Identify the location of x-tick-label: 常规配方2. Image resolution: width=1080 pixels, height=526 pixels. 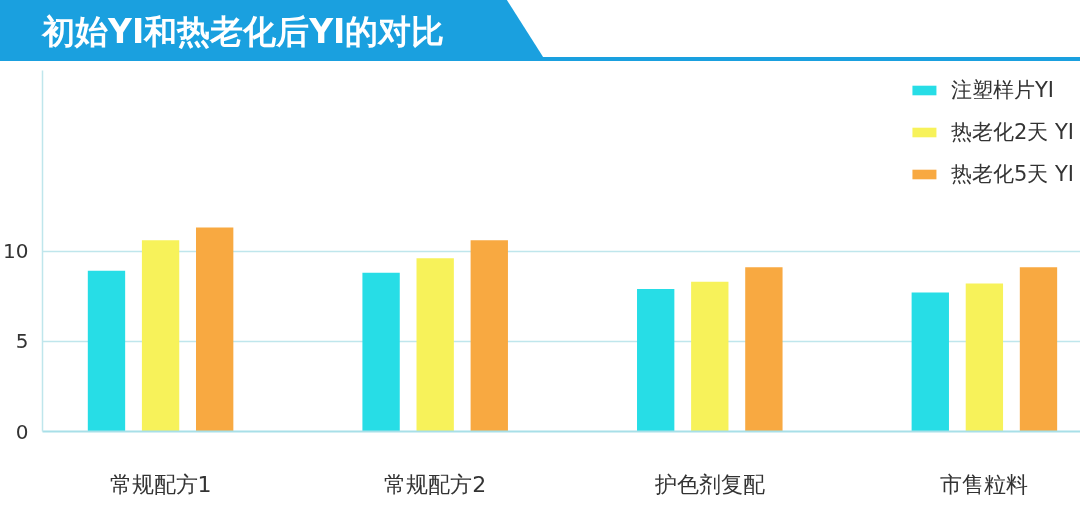
(435, 484).